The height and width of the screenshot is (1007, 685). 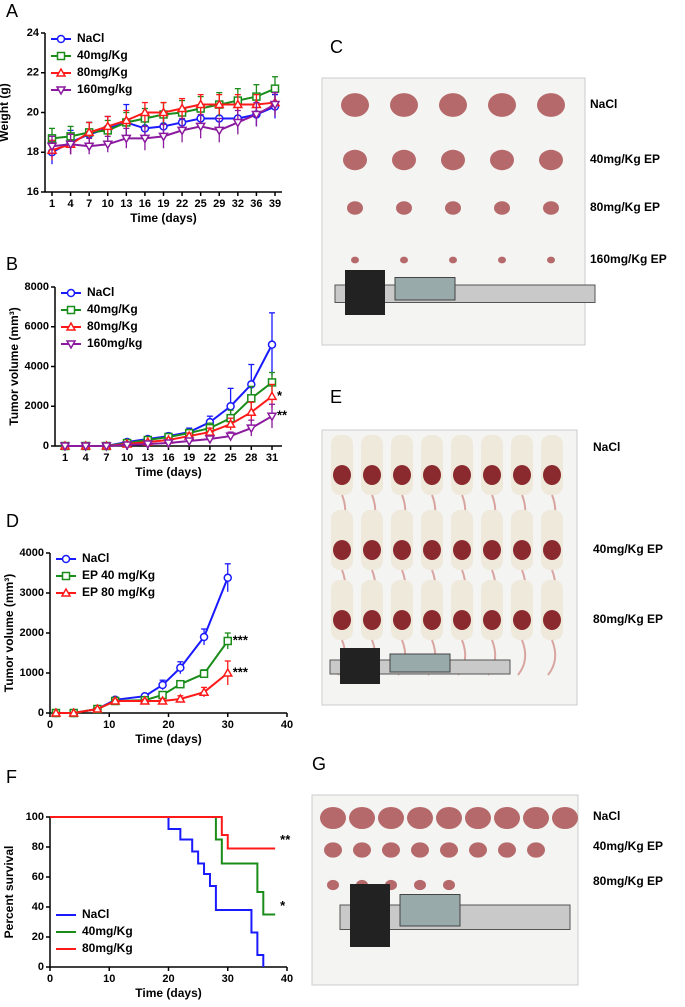 What do you see at coordinates (126, 204) in the screenshot?
I see `x-tick-label: 13` at bounding box center [126, 204].